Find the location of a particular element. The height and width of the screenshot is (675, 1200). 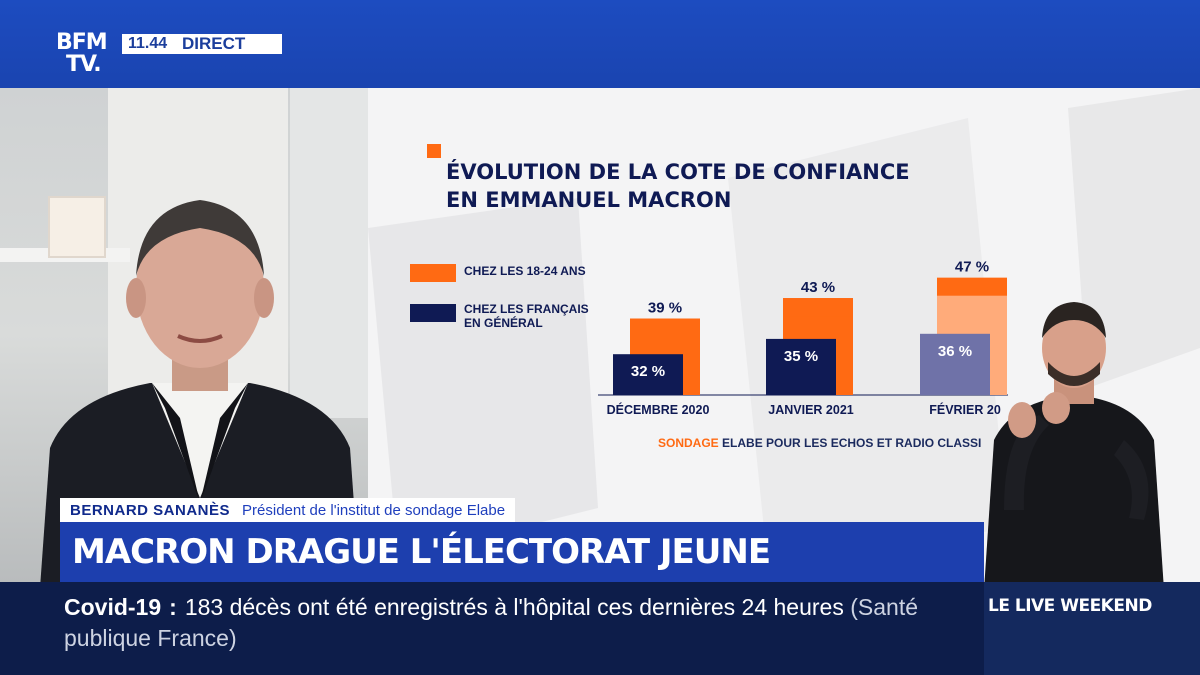

legend-label-18-24: CHEZ LES 18-24 ANS is located at coordinates (525, 271).